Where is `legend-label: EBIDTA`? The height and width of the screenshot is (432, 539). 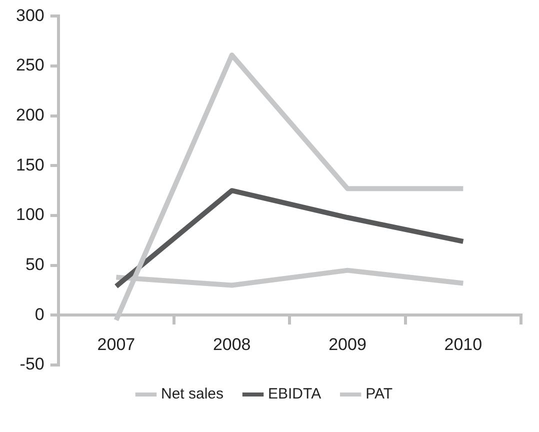
legend-label: EBIDTA is located at coordinates (295, 394).